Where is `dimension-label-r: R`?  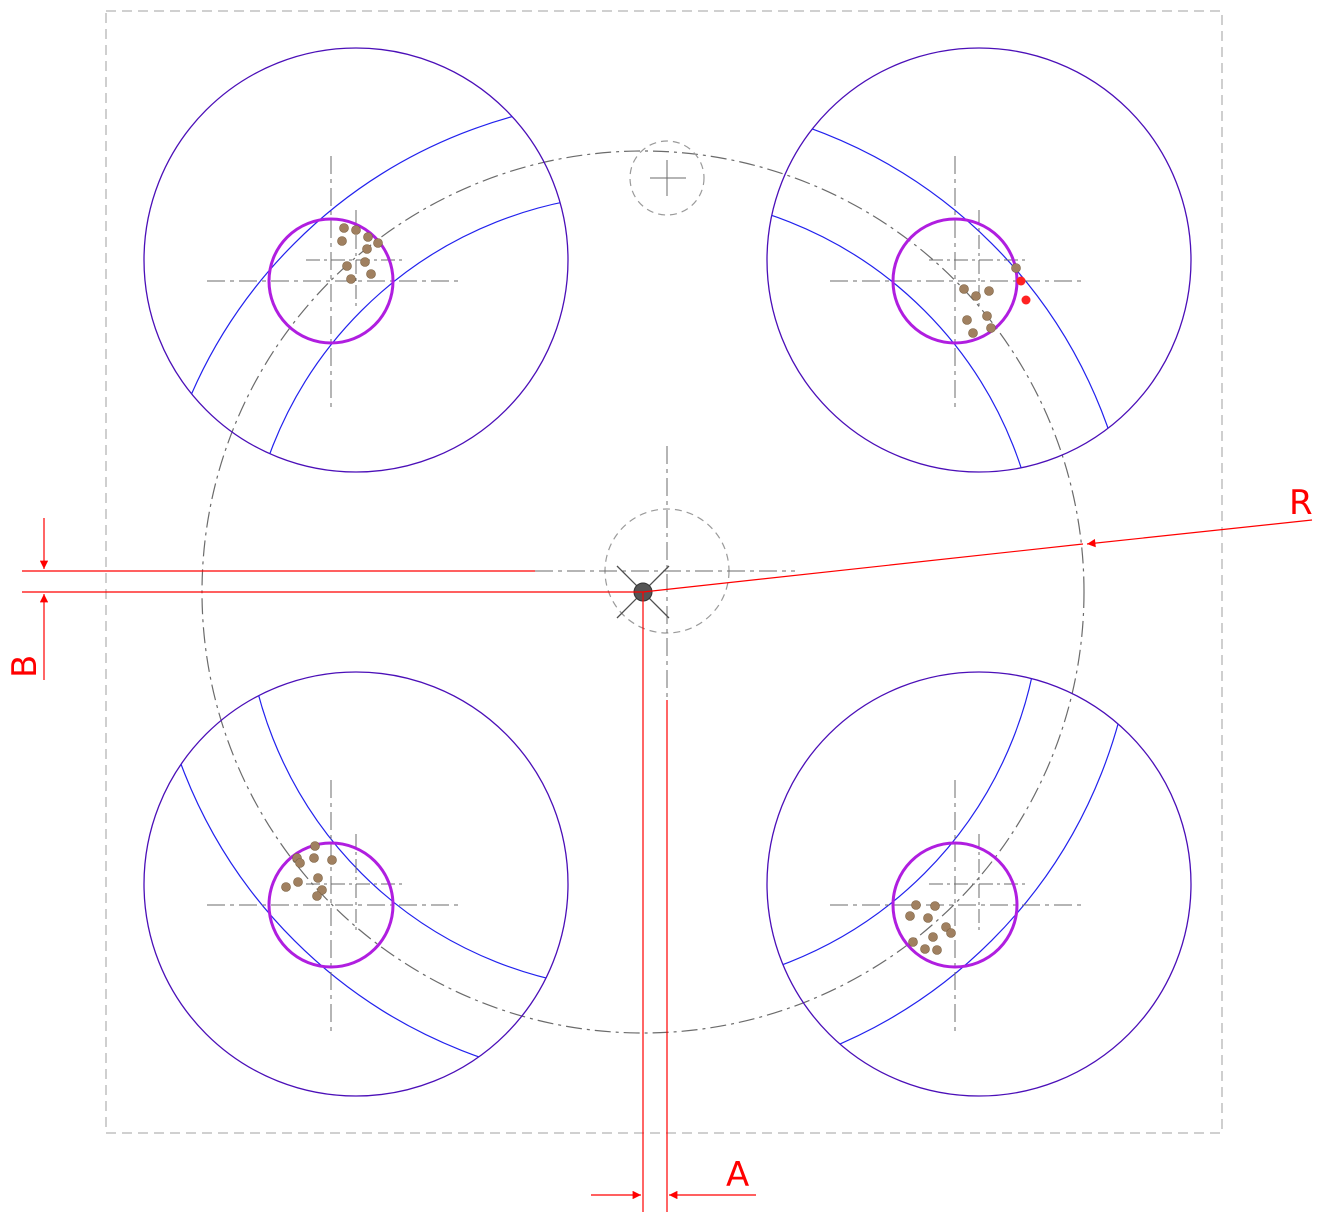 dimension-label-r: R is located at coordinates (1301, 503).